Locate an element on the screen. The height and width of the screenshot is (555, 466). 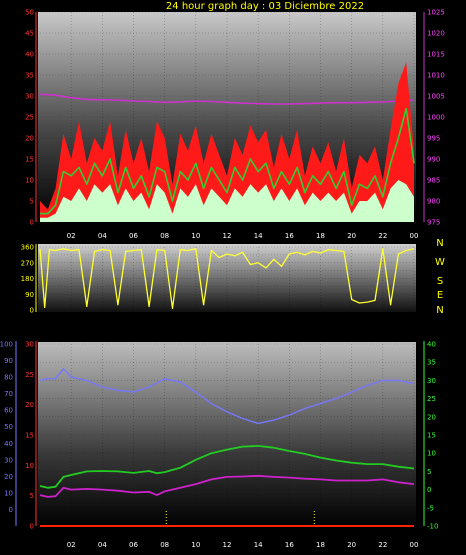
y-left-tick-label: 40 is located at coordinates (29, 55).